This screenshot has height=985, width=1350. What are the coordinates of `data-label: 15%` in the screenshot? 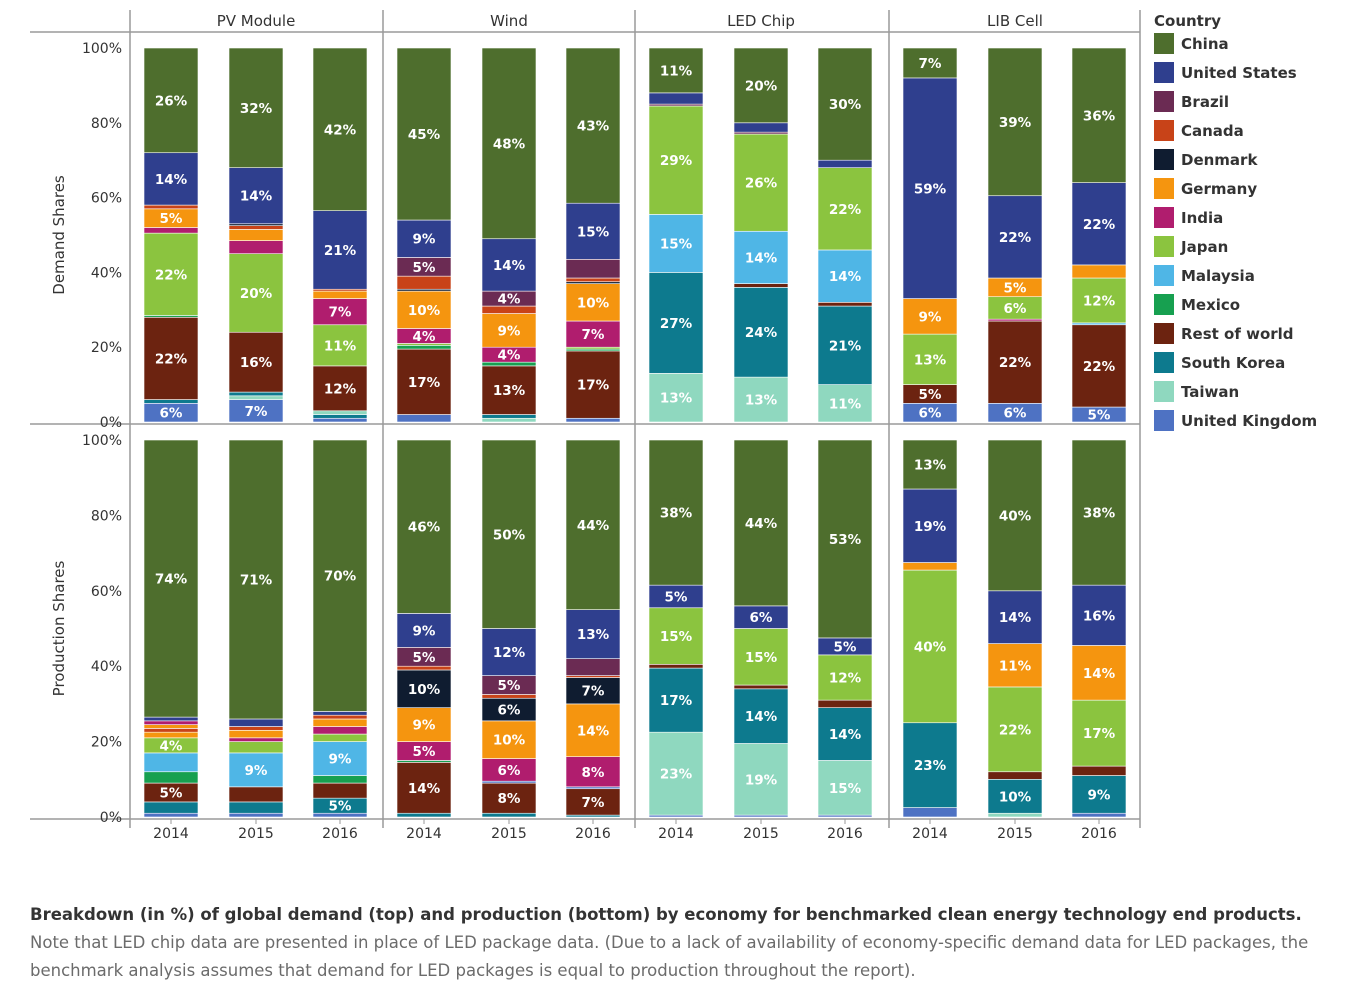 It's located at (676, 244).